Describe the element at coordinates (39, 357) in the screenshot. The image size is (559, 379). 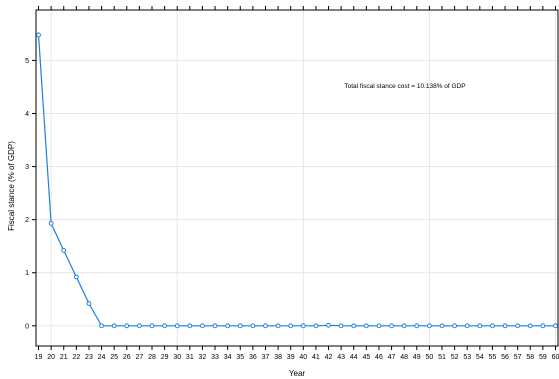
I see `x-tick-label: 19` at that location.